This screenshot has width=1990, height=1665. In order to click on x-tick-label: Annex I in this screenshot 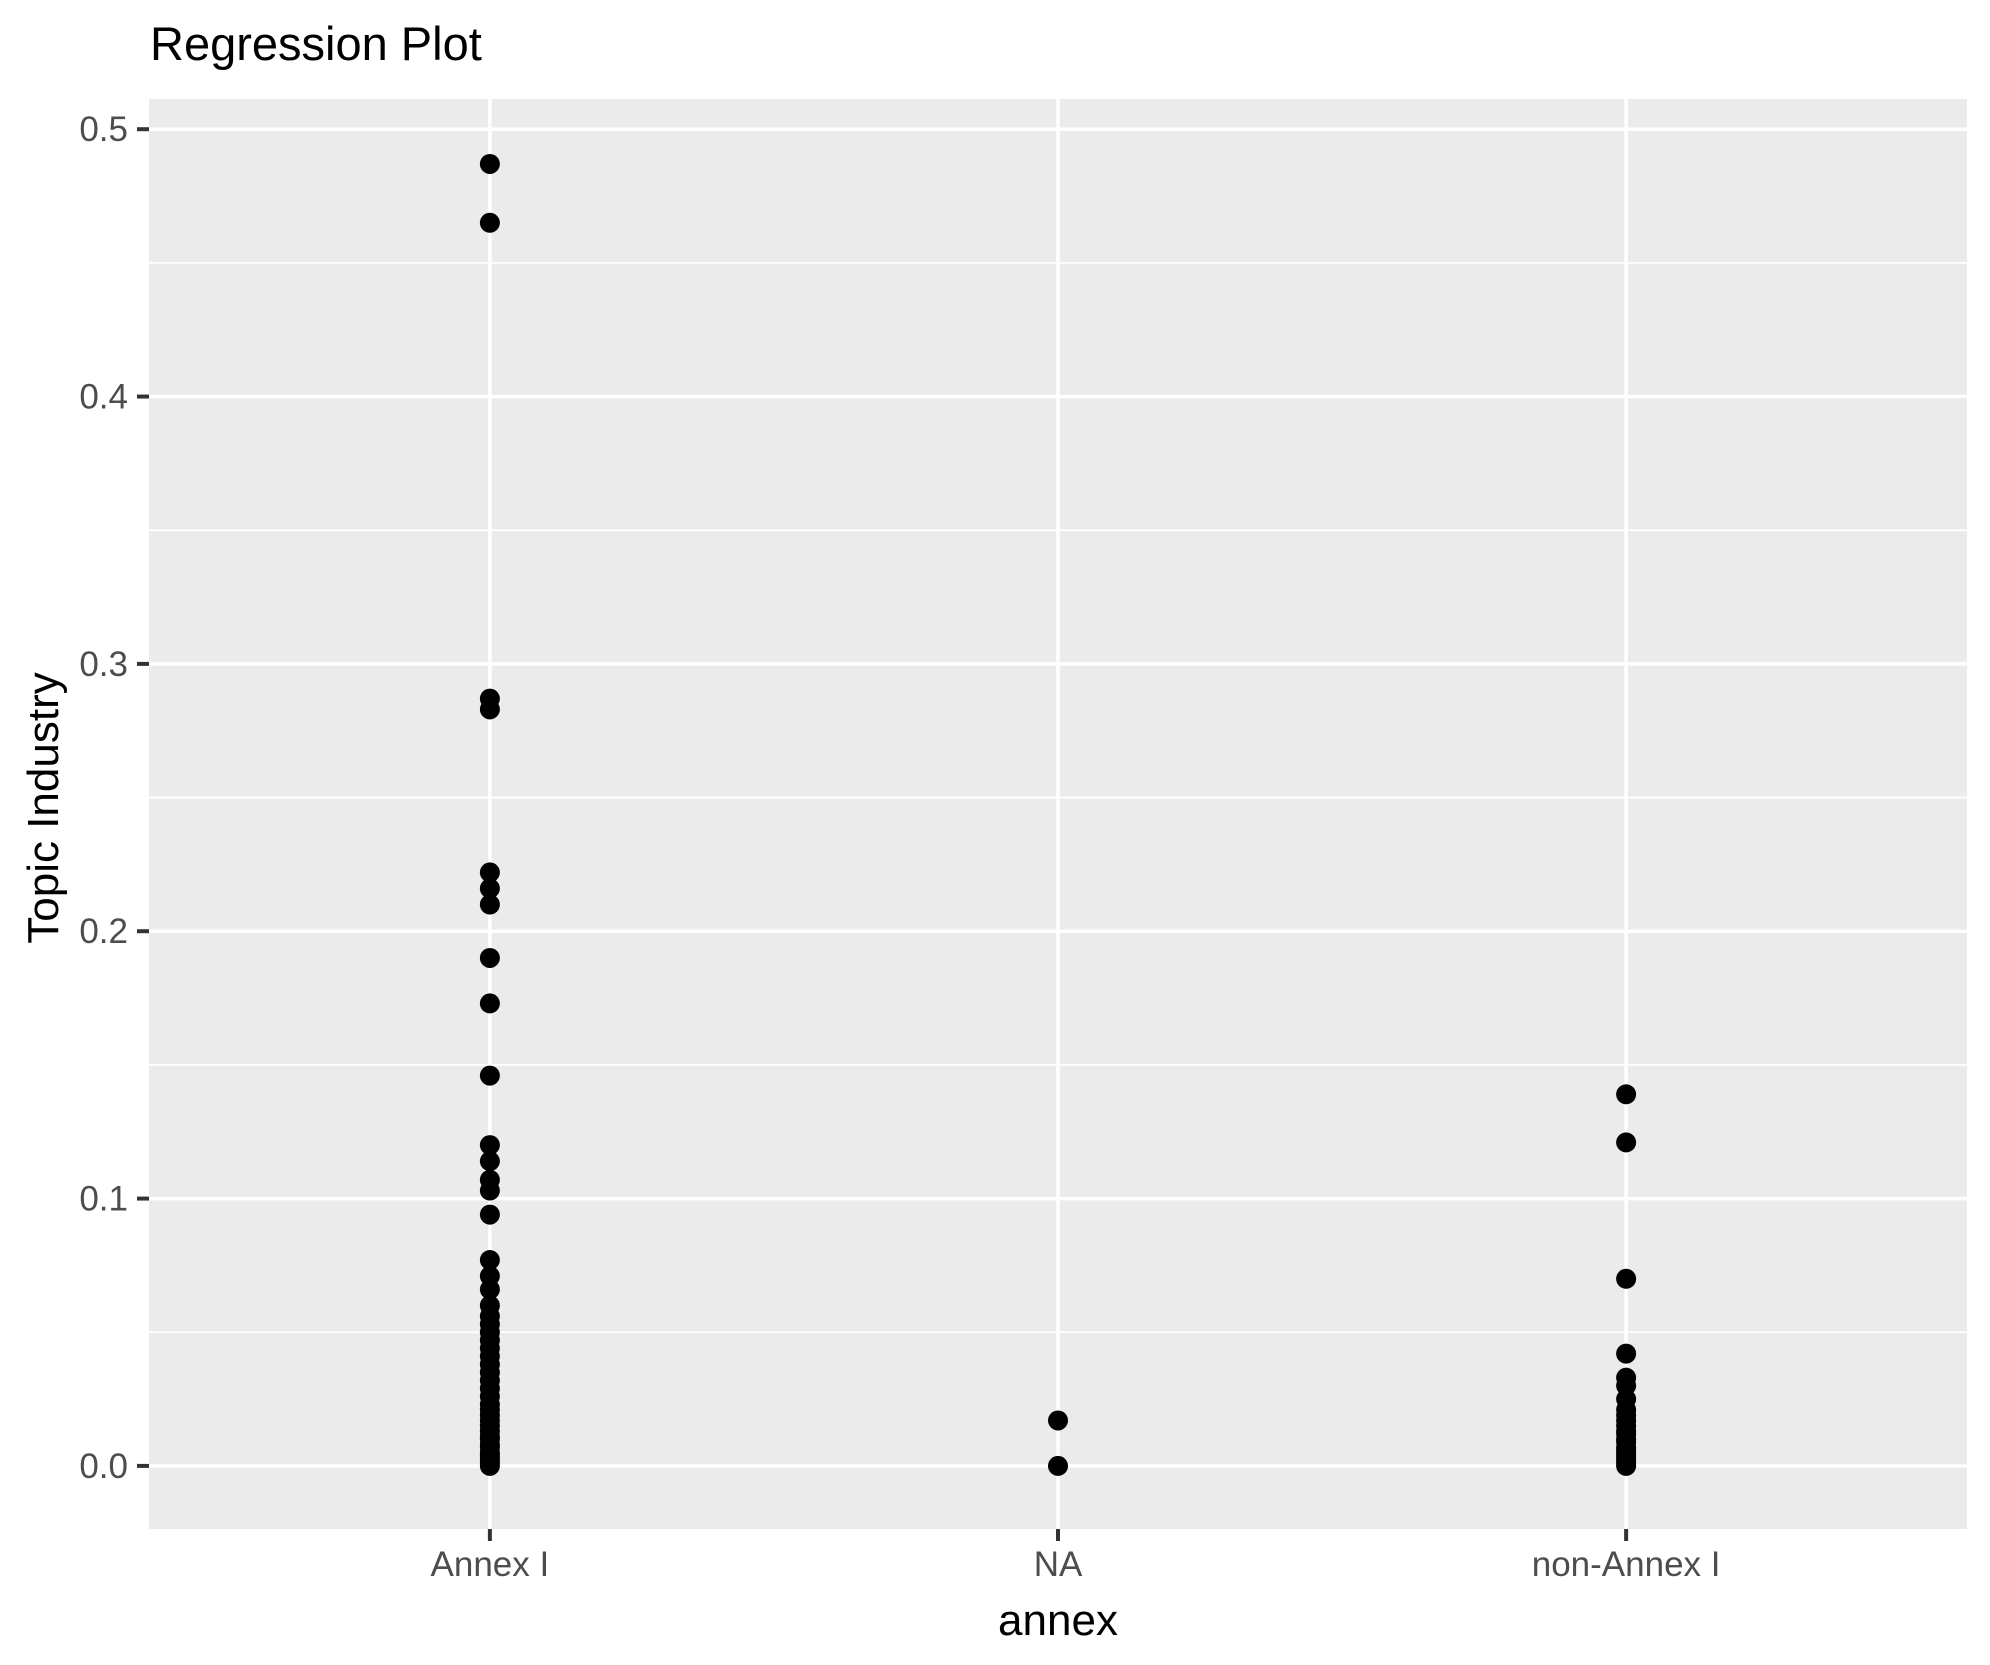, I will do `click(490, 1564)`.